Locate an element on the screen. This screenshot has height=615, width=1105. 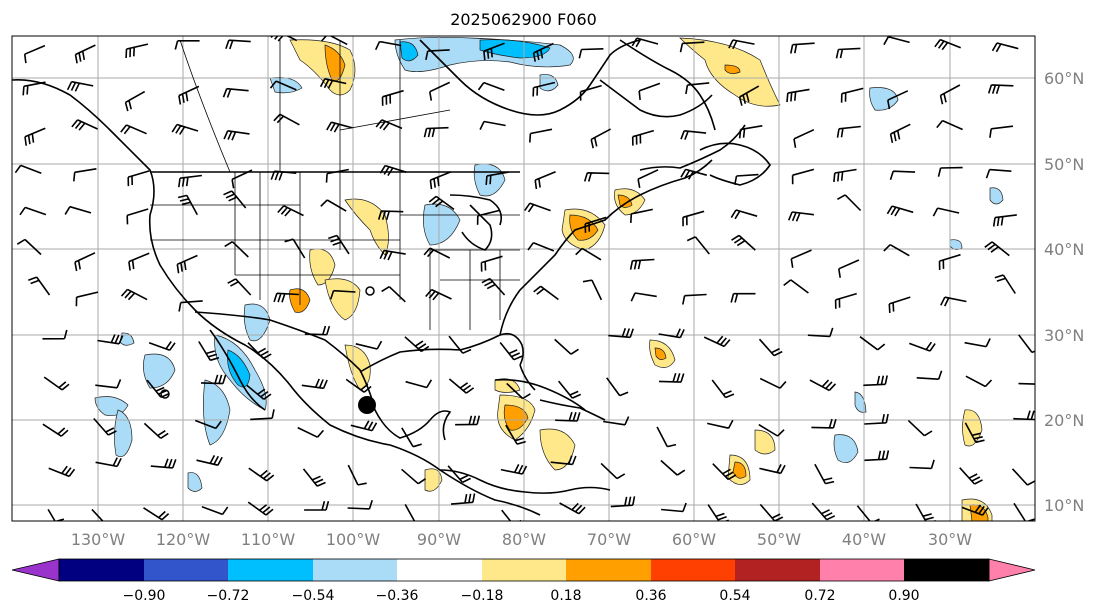
small-circle-marker is located at coordinates (370, 291).